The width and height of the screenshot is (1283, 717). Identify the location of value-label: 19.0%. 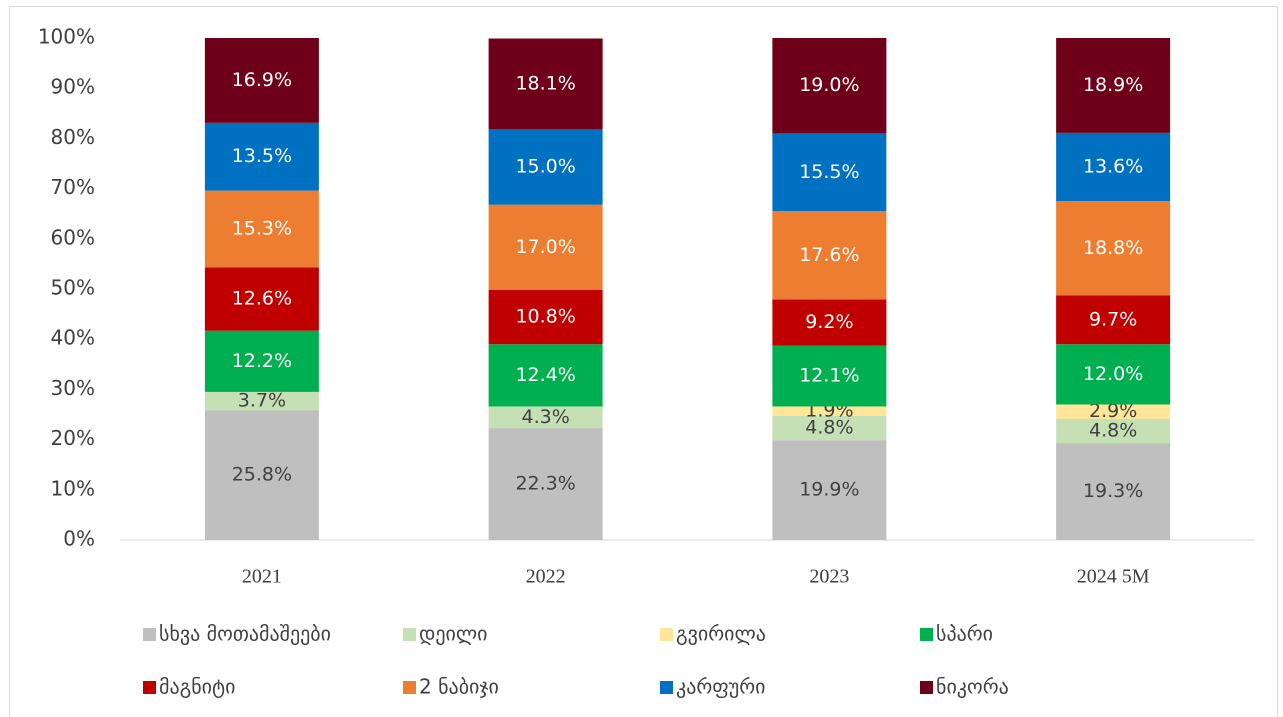
(829, 85).